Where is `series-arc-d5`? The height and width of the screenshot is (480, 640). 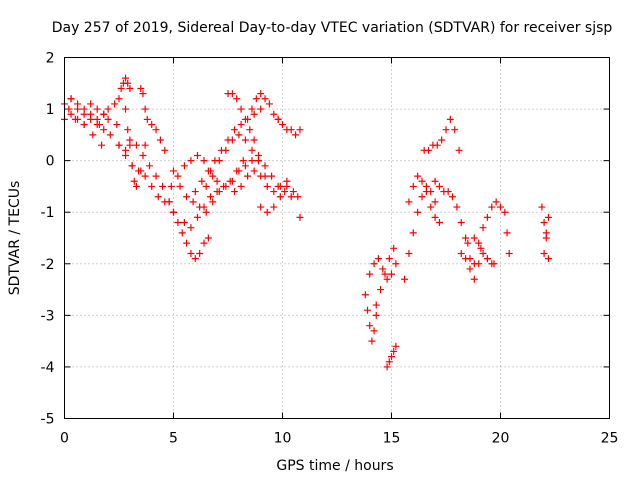
series-arc-d5 is located at coordinates (268, 179).